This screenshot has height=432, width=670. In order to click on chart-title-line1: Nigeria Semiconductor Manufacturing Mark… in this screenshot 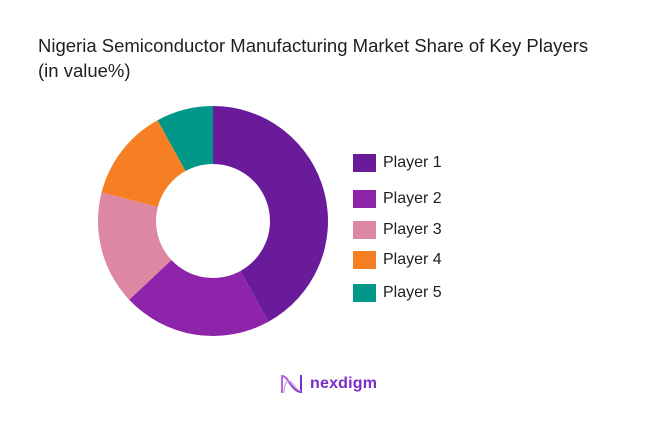, I will do `click(313, 45)`.